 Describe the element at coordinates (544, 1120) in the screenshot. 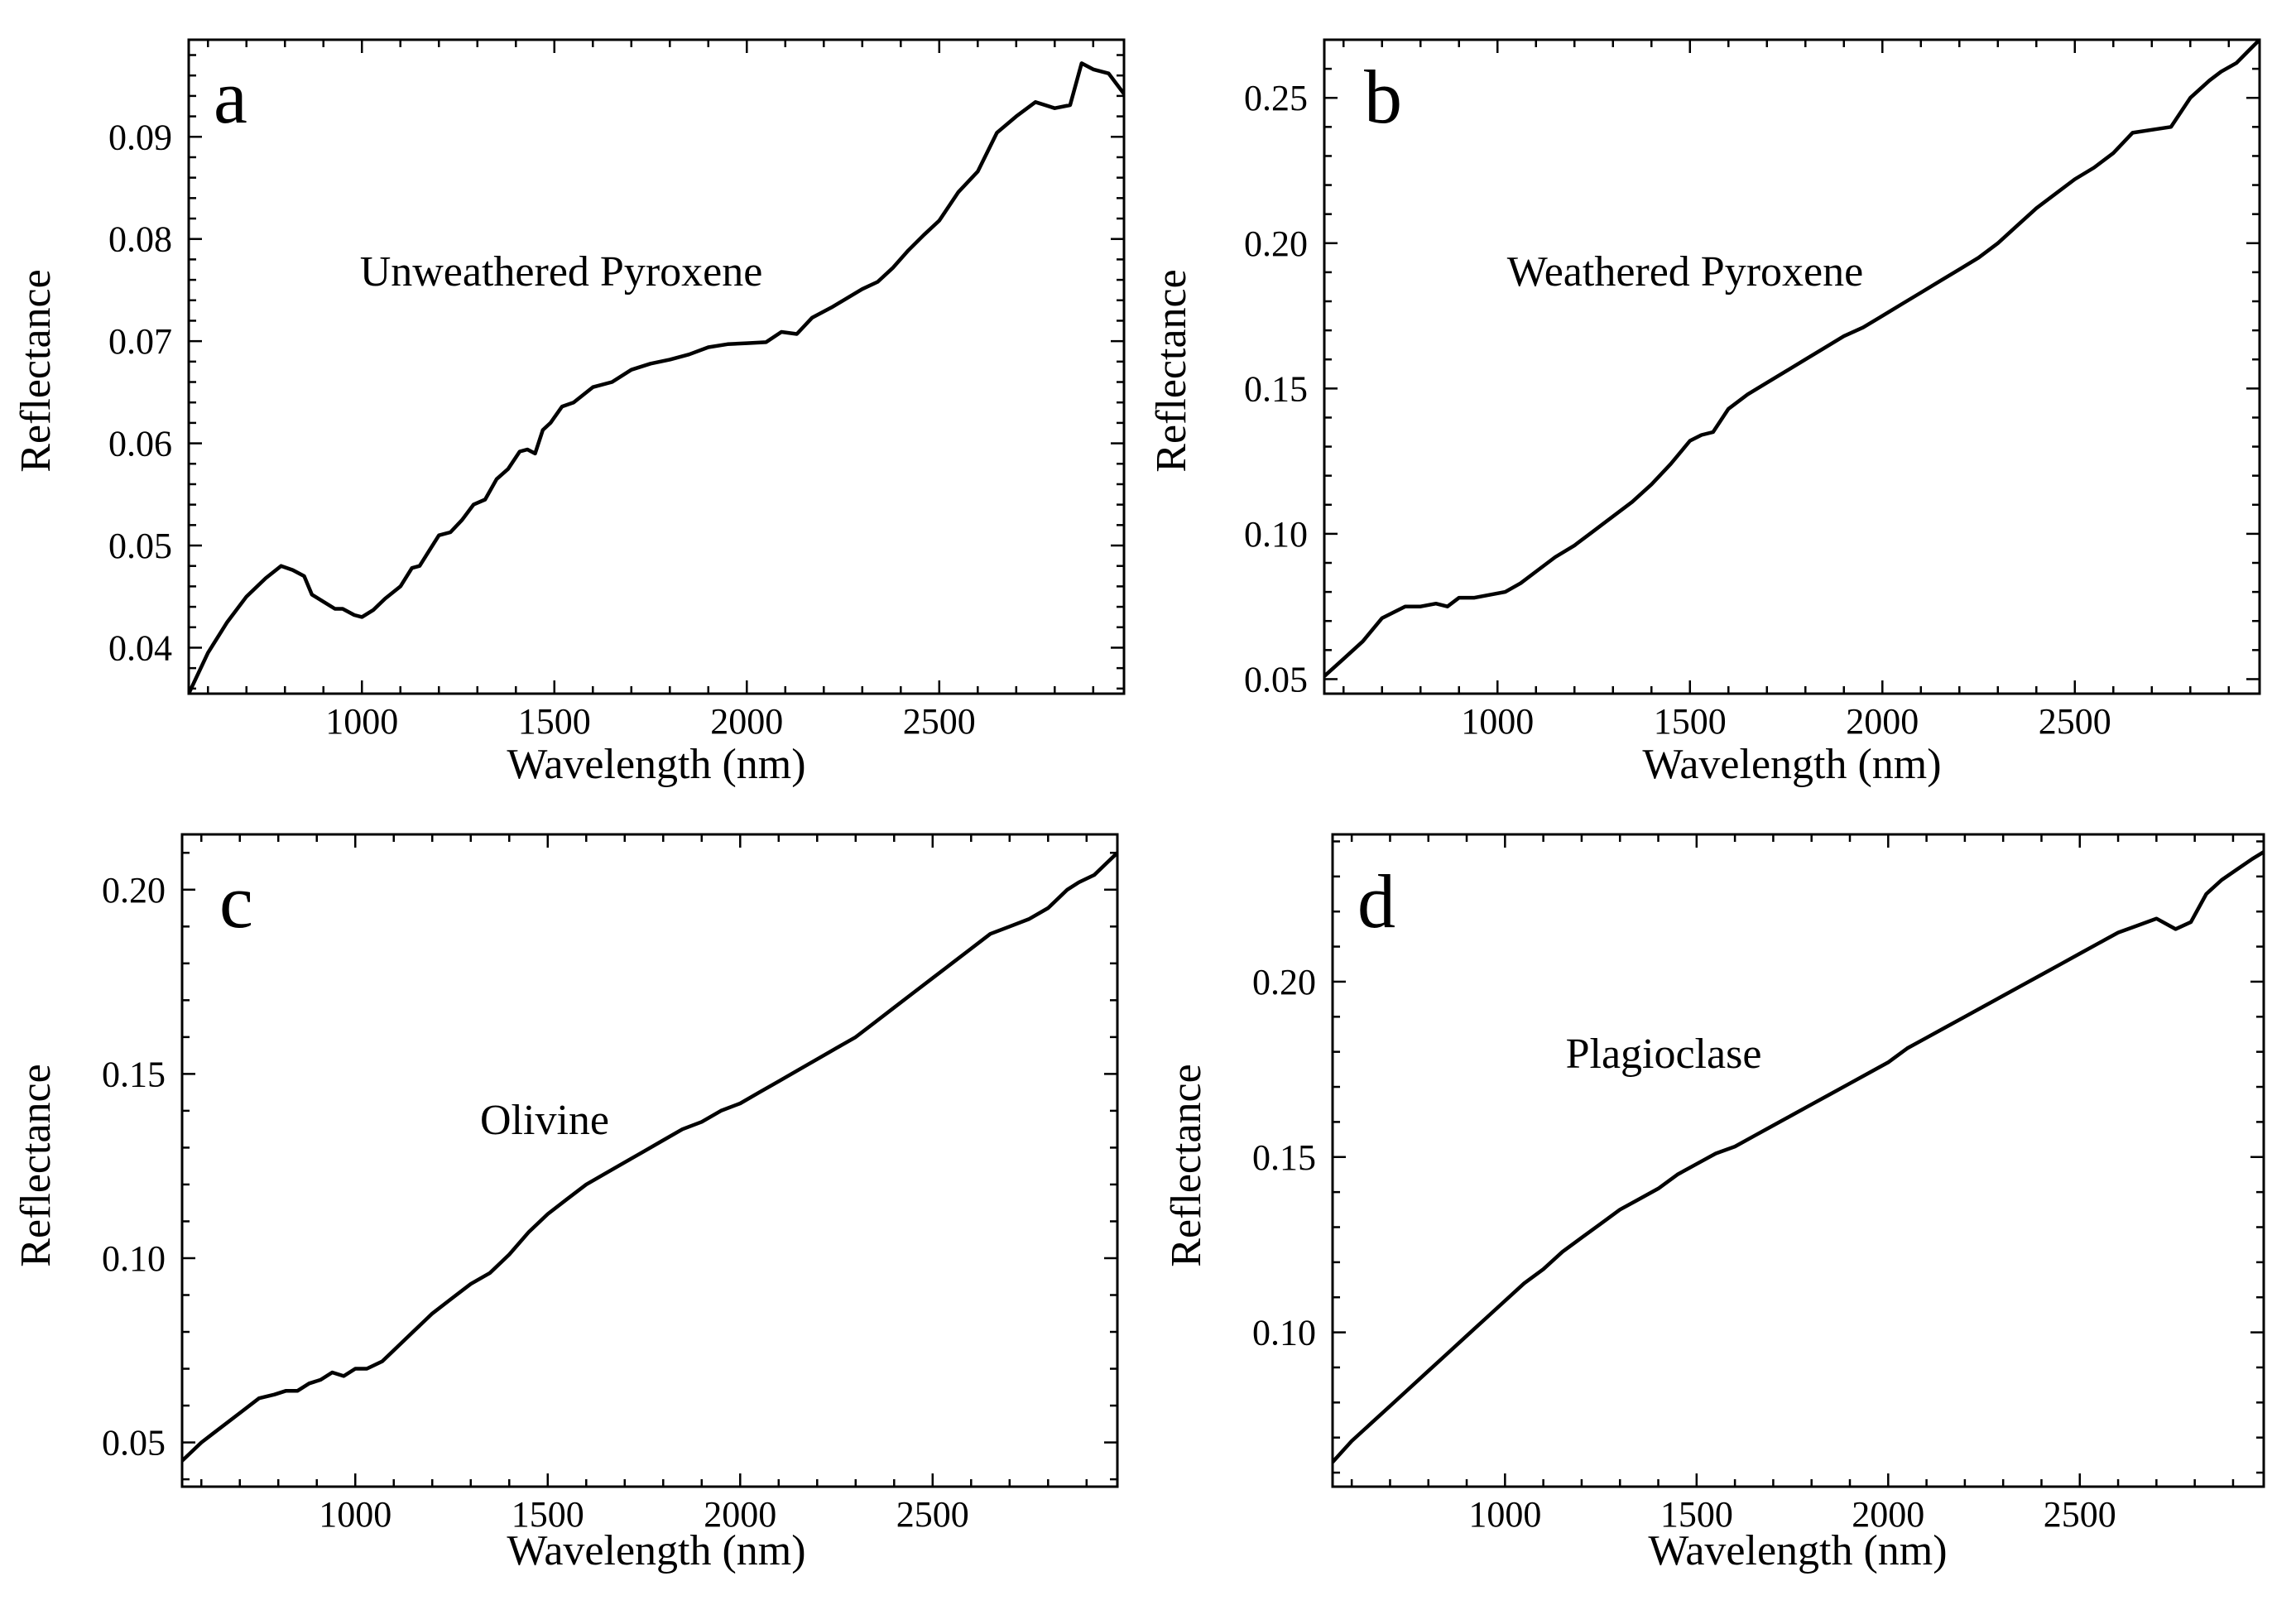

I see `series-annotation: Olivine` at that location.